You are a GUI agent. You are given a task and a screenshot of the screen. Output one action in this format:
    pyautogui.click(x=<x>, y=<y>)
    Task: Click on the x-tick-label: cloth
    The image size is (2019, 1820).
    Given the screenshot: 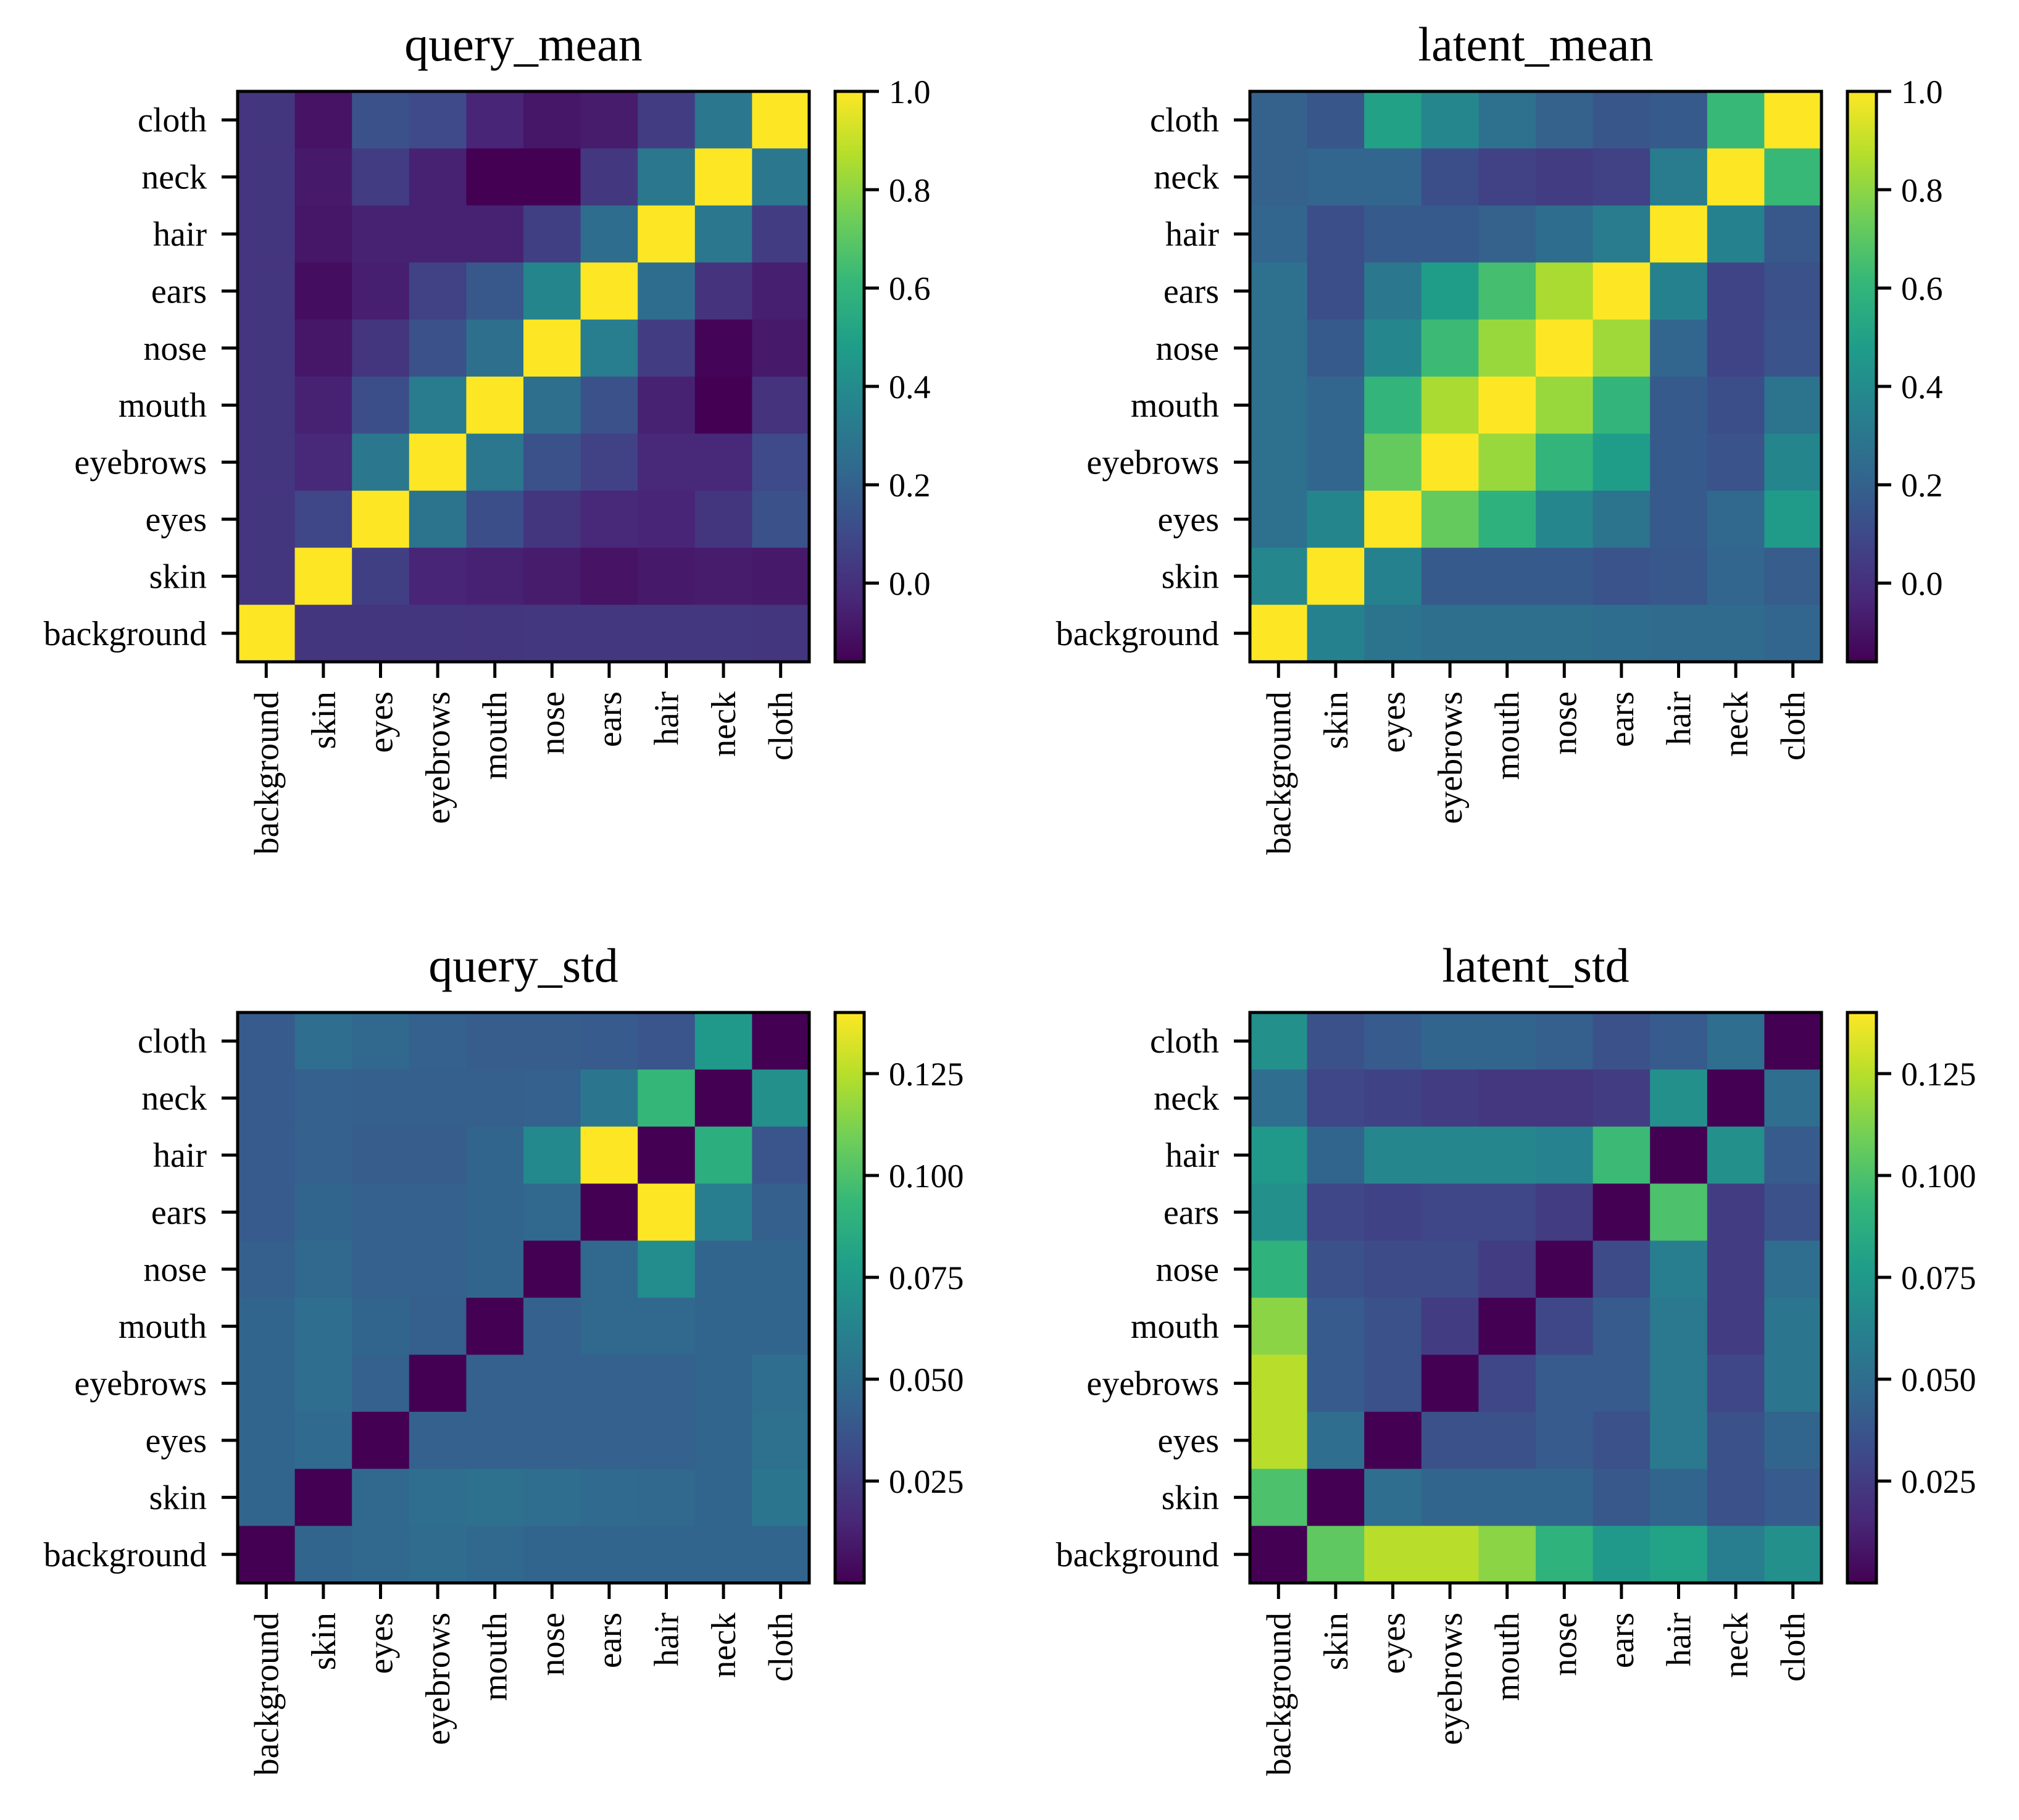 What is the action you would take?
    pyautogui.click(x=1794, y=726)
    